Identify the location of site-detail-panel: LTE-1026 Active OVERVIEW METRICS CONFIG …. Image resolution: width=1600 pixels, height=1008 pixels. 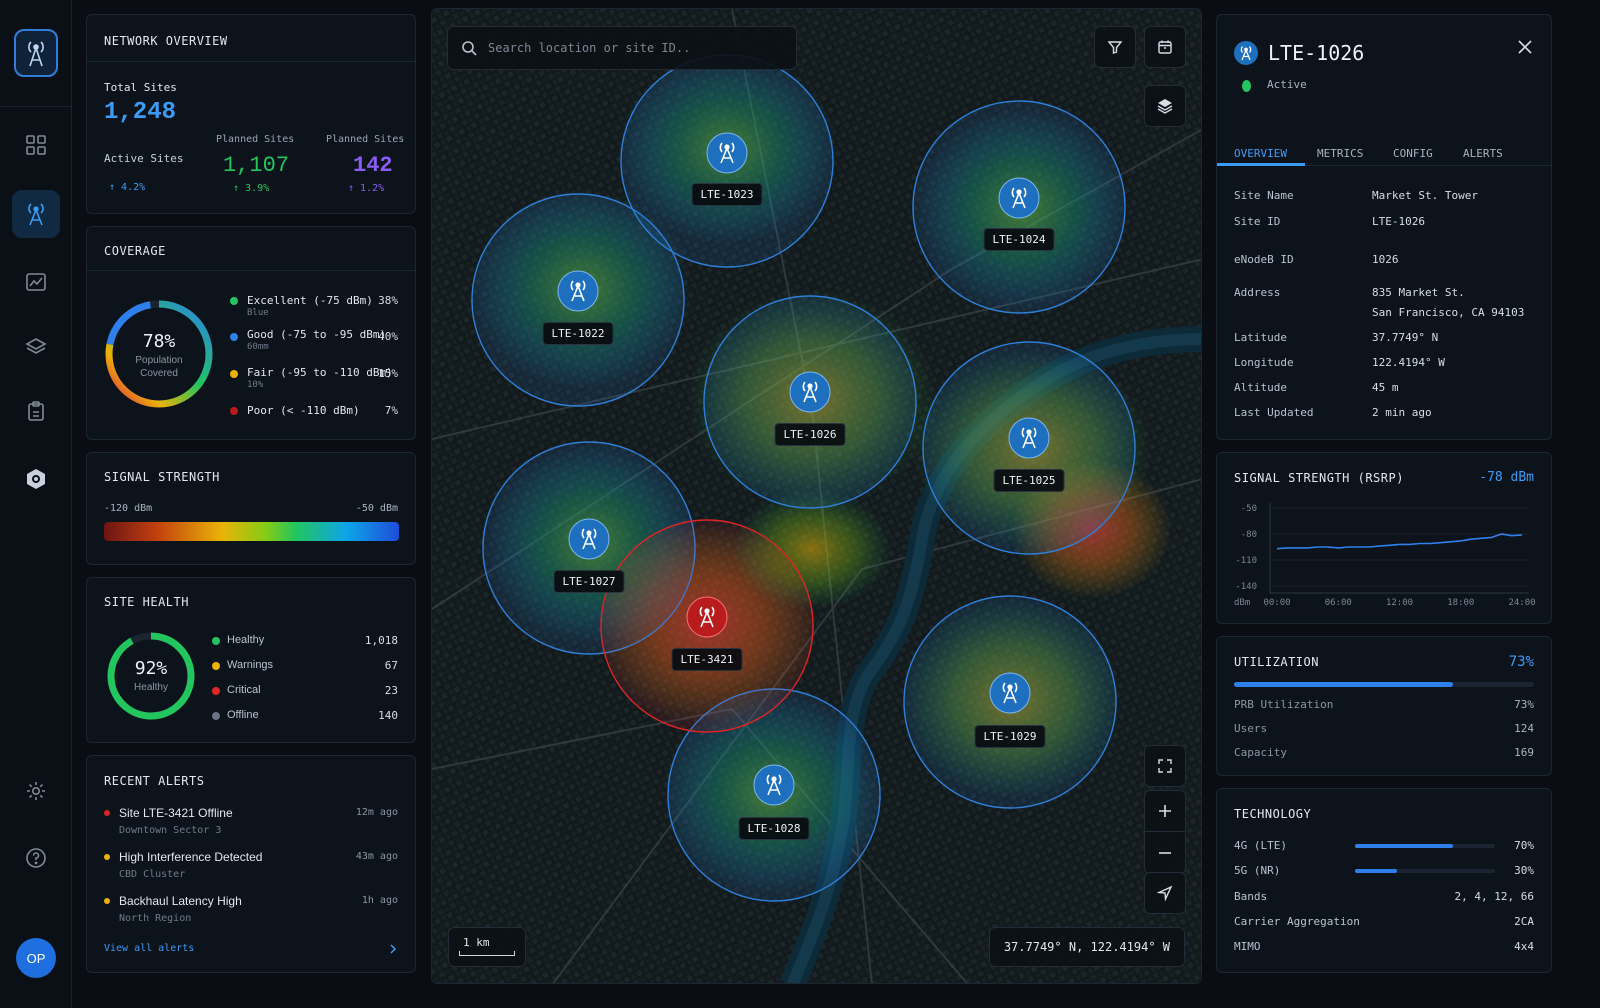
(1384, 227).